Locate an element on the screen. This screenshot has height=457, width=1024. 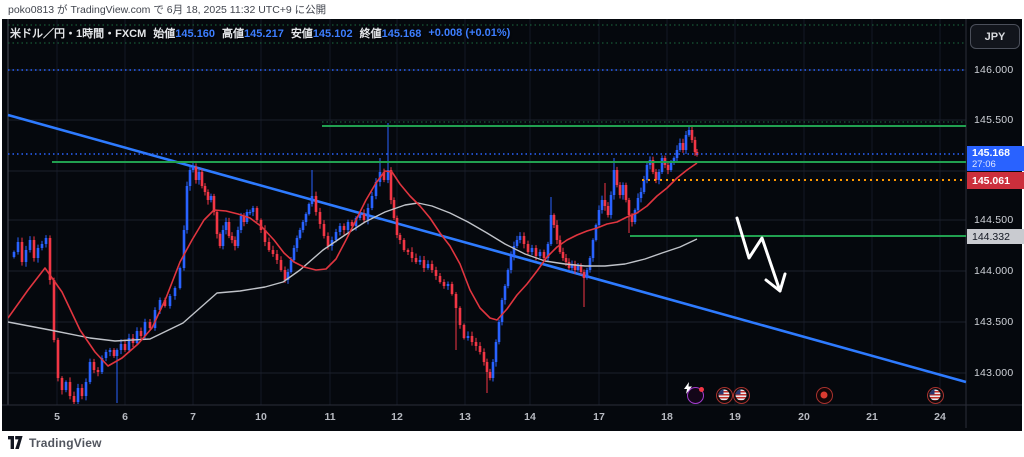
legend-open: 始値145.160 is located at coordinates (184, 34).